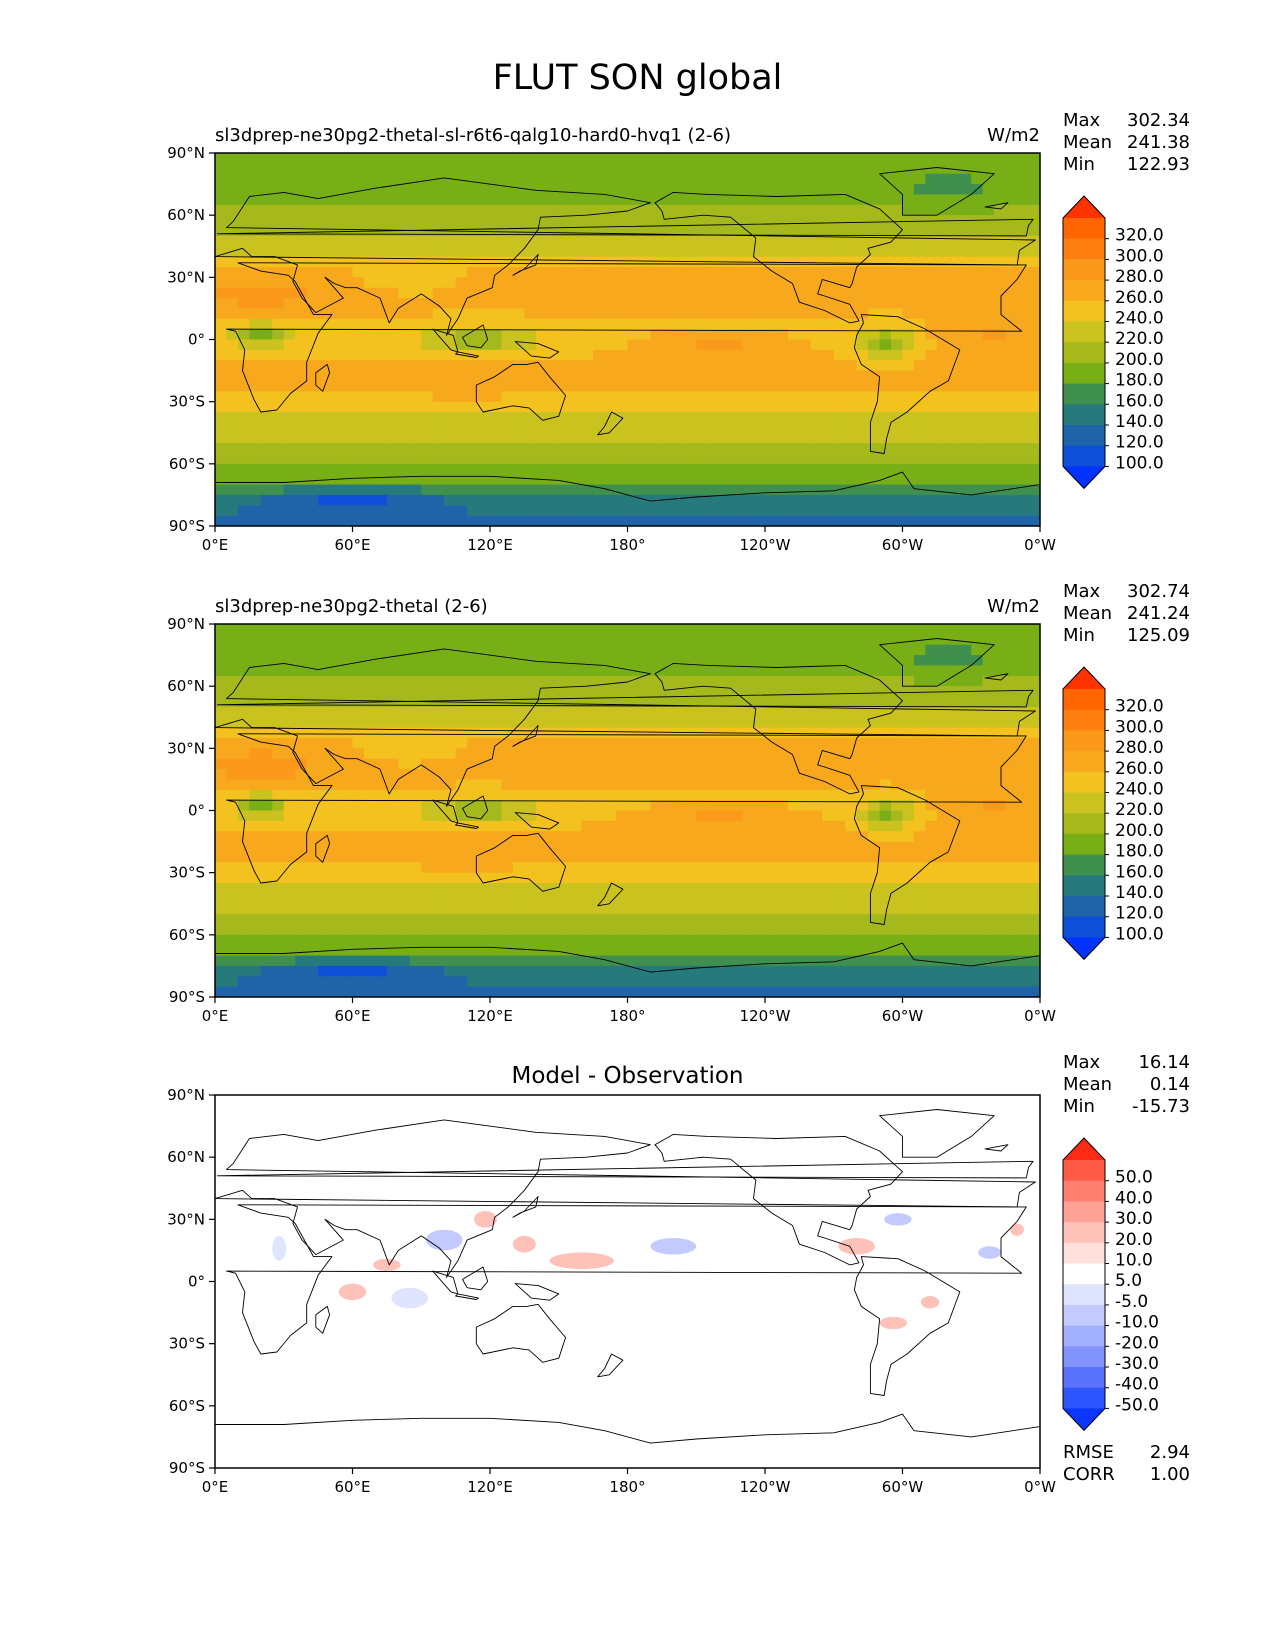  I want to click on x-tick-label: 60°W, so click(903, 545).